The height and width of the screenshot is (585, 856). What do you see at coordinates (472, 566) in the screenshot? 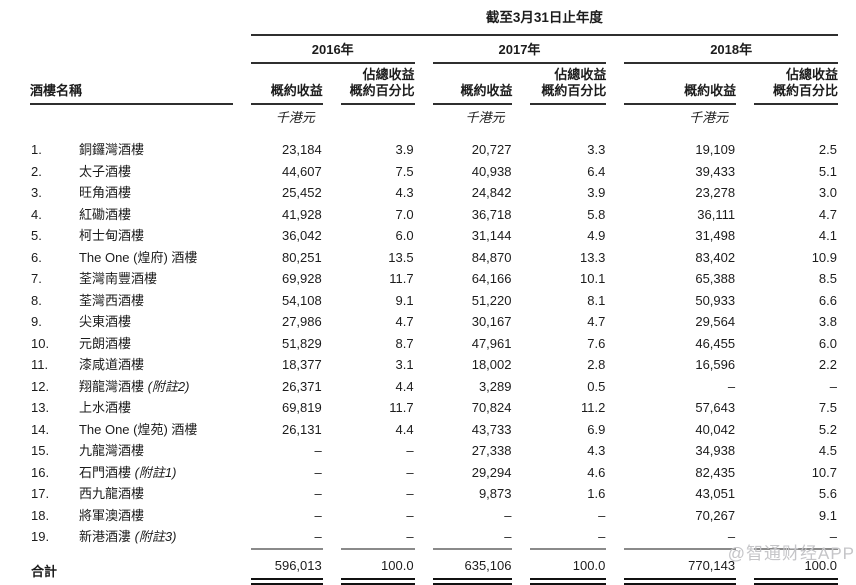
I see `total-revenue-2017: 635,106` at bounding box center [472, 566].